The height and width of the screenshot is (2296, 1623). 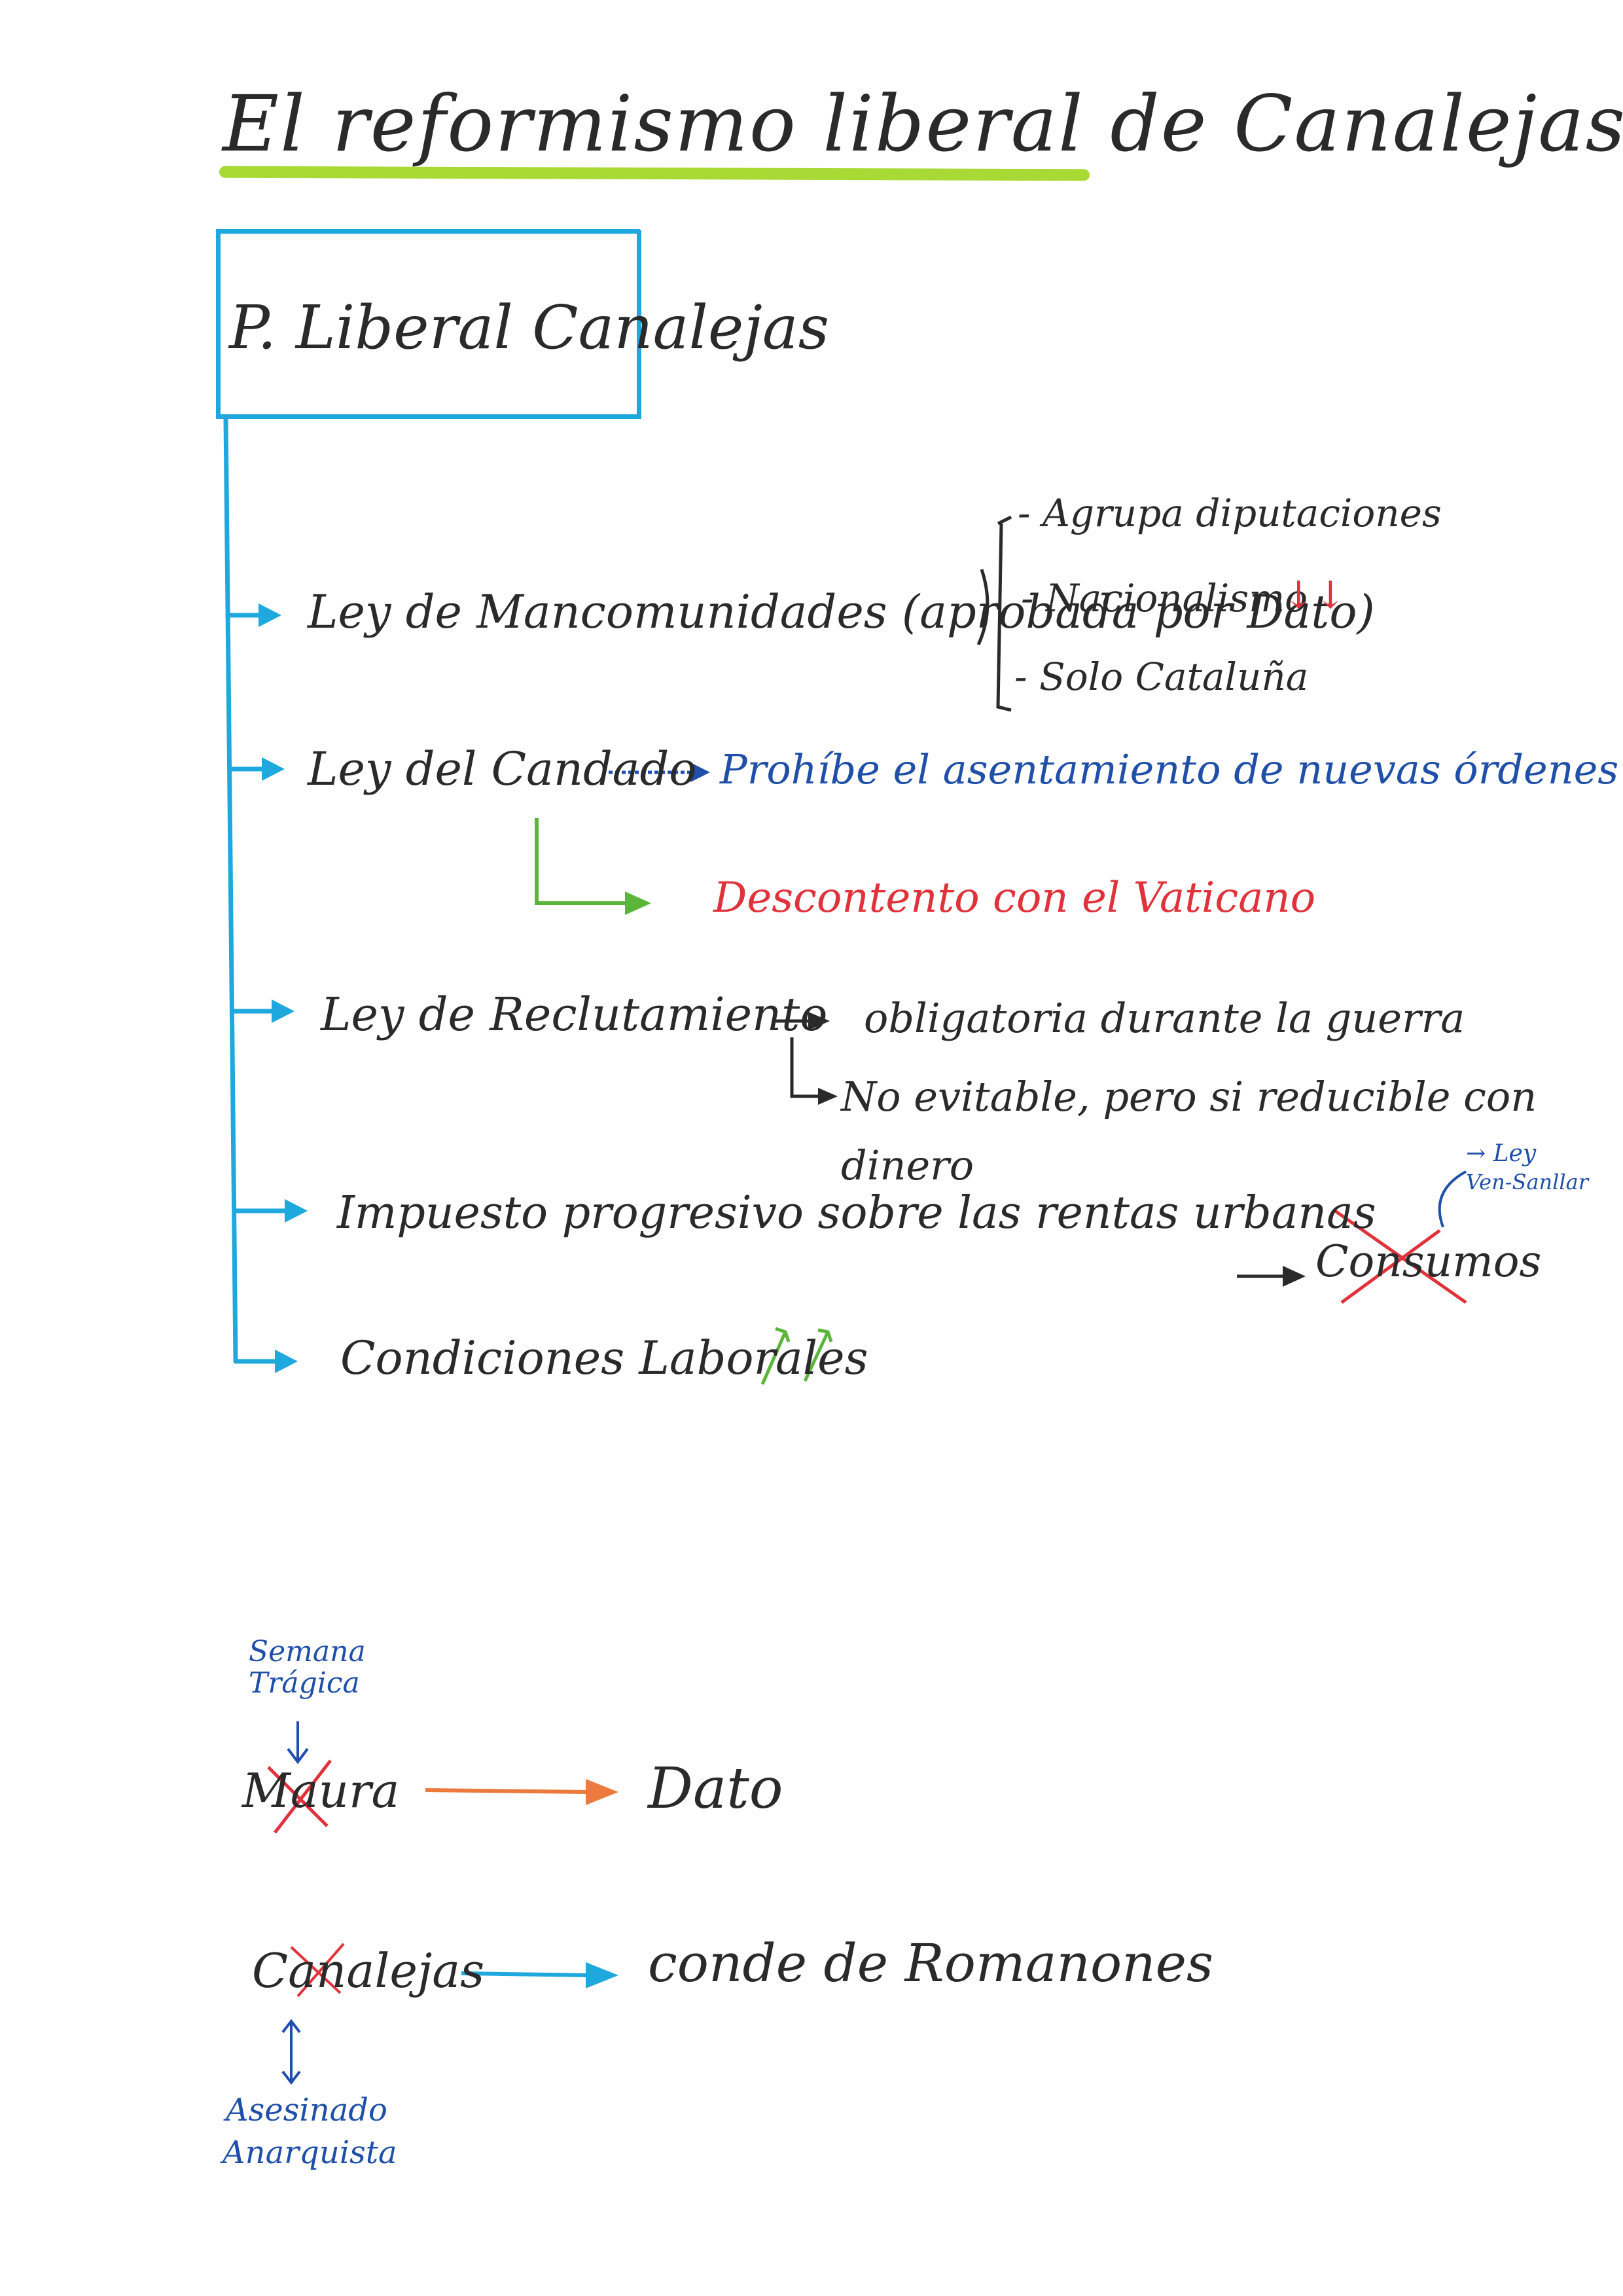 I want to click on canalejas-label: Canalejas, so click(x=368, y=1970).